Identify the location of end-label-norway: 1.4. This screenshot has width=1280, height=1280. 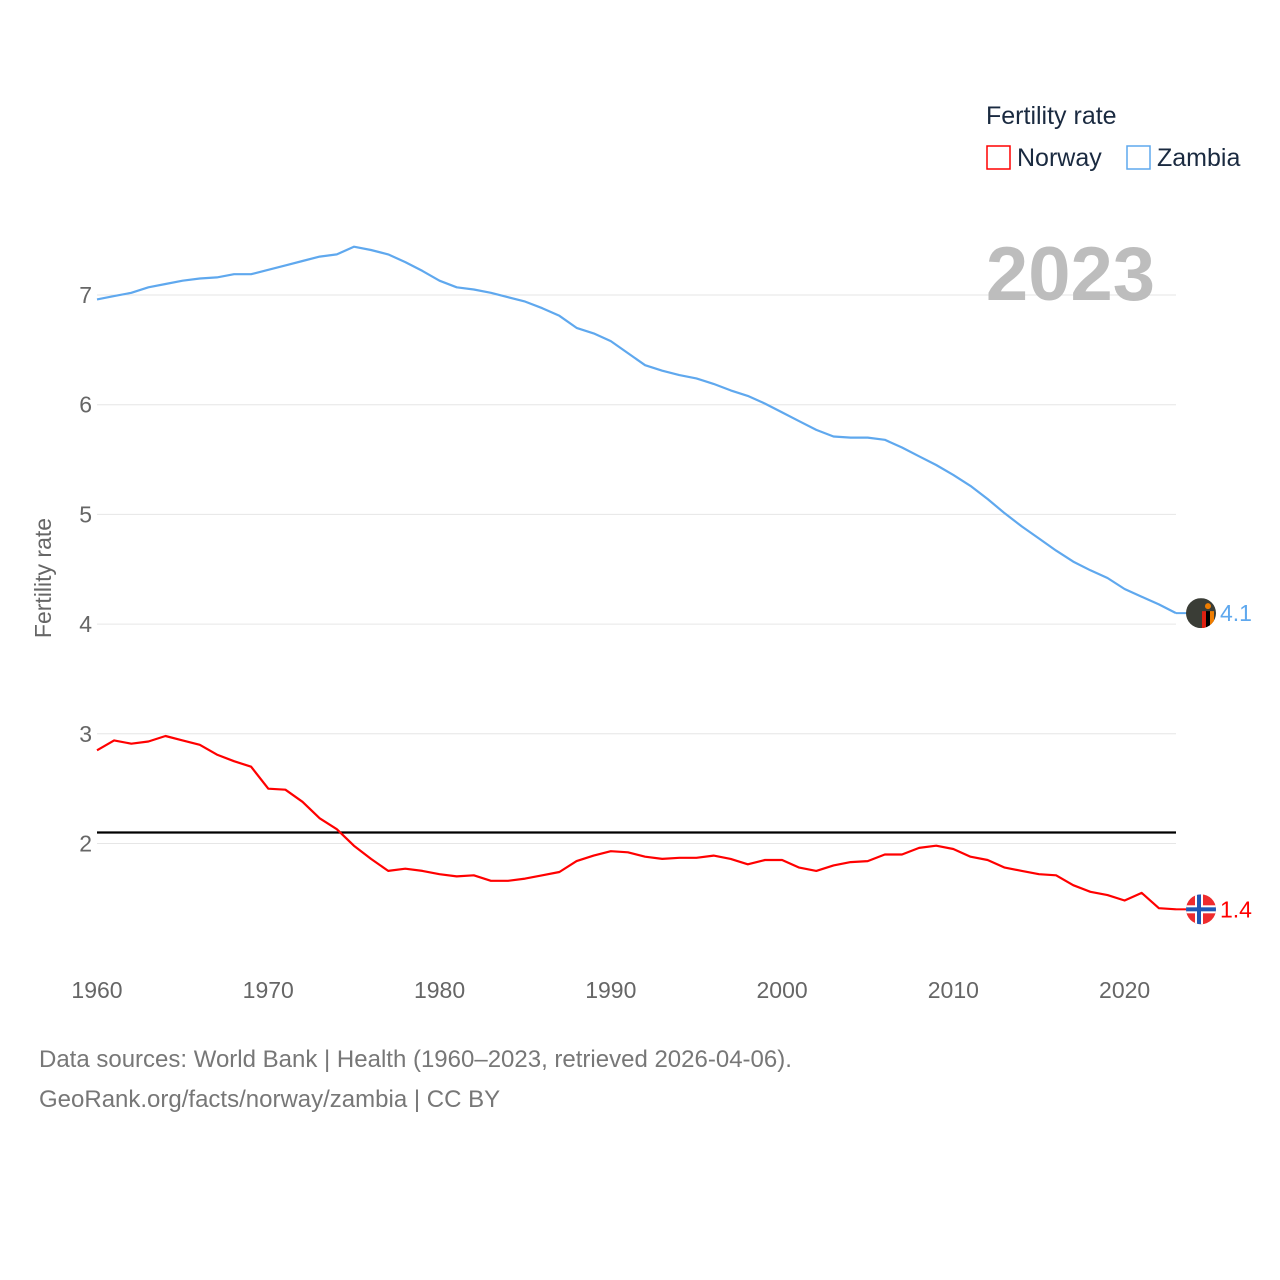
(1236, 909).